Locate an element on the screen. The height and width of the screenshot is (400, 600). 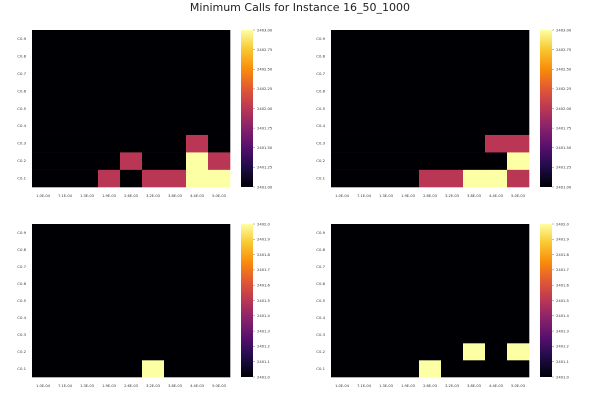
colorbar-tick-label: 2401.4 is located at coordinates (264, 316).